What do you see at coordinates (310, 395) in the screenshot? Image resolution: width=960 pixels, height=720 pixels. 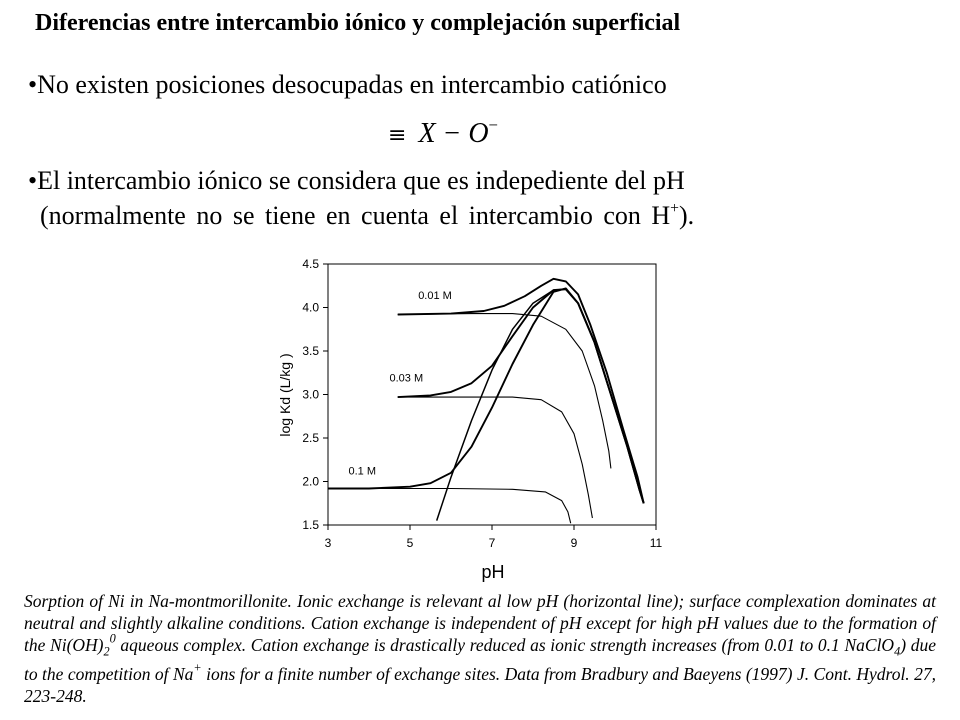 I see `y-tick-label: 3.0` at bounding box center [310, 395].